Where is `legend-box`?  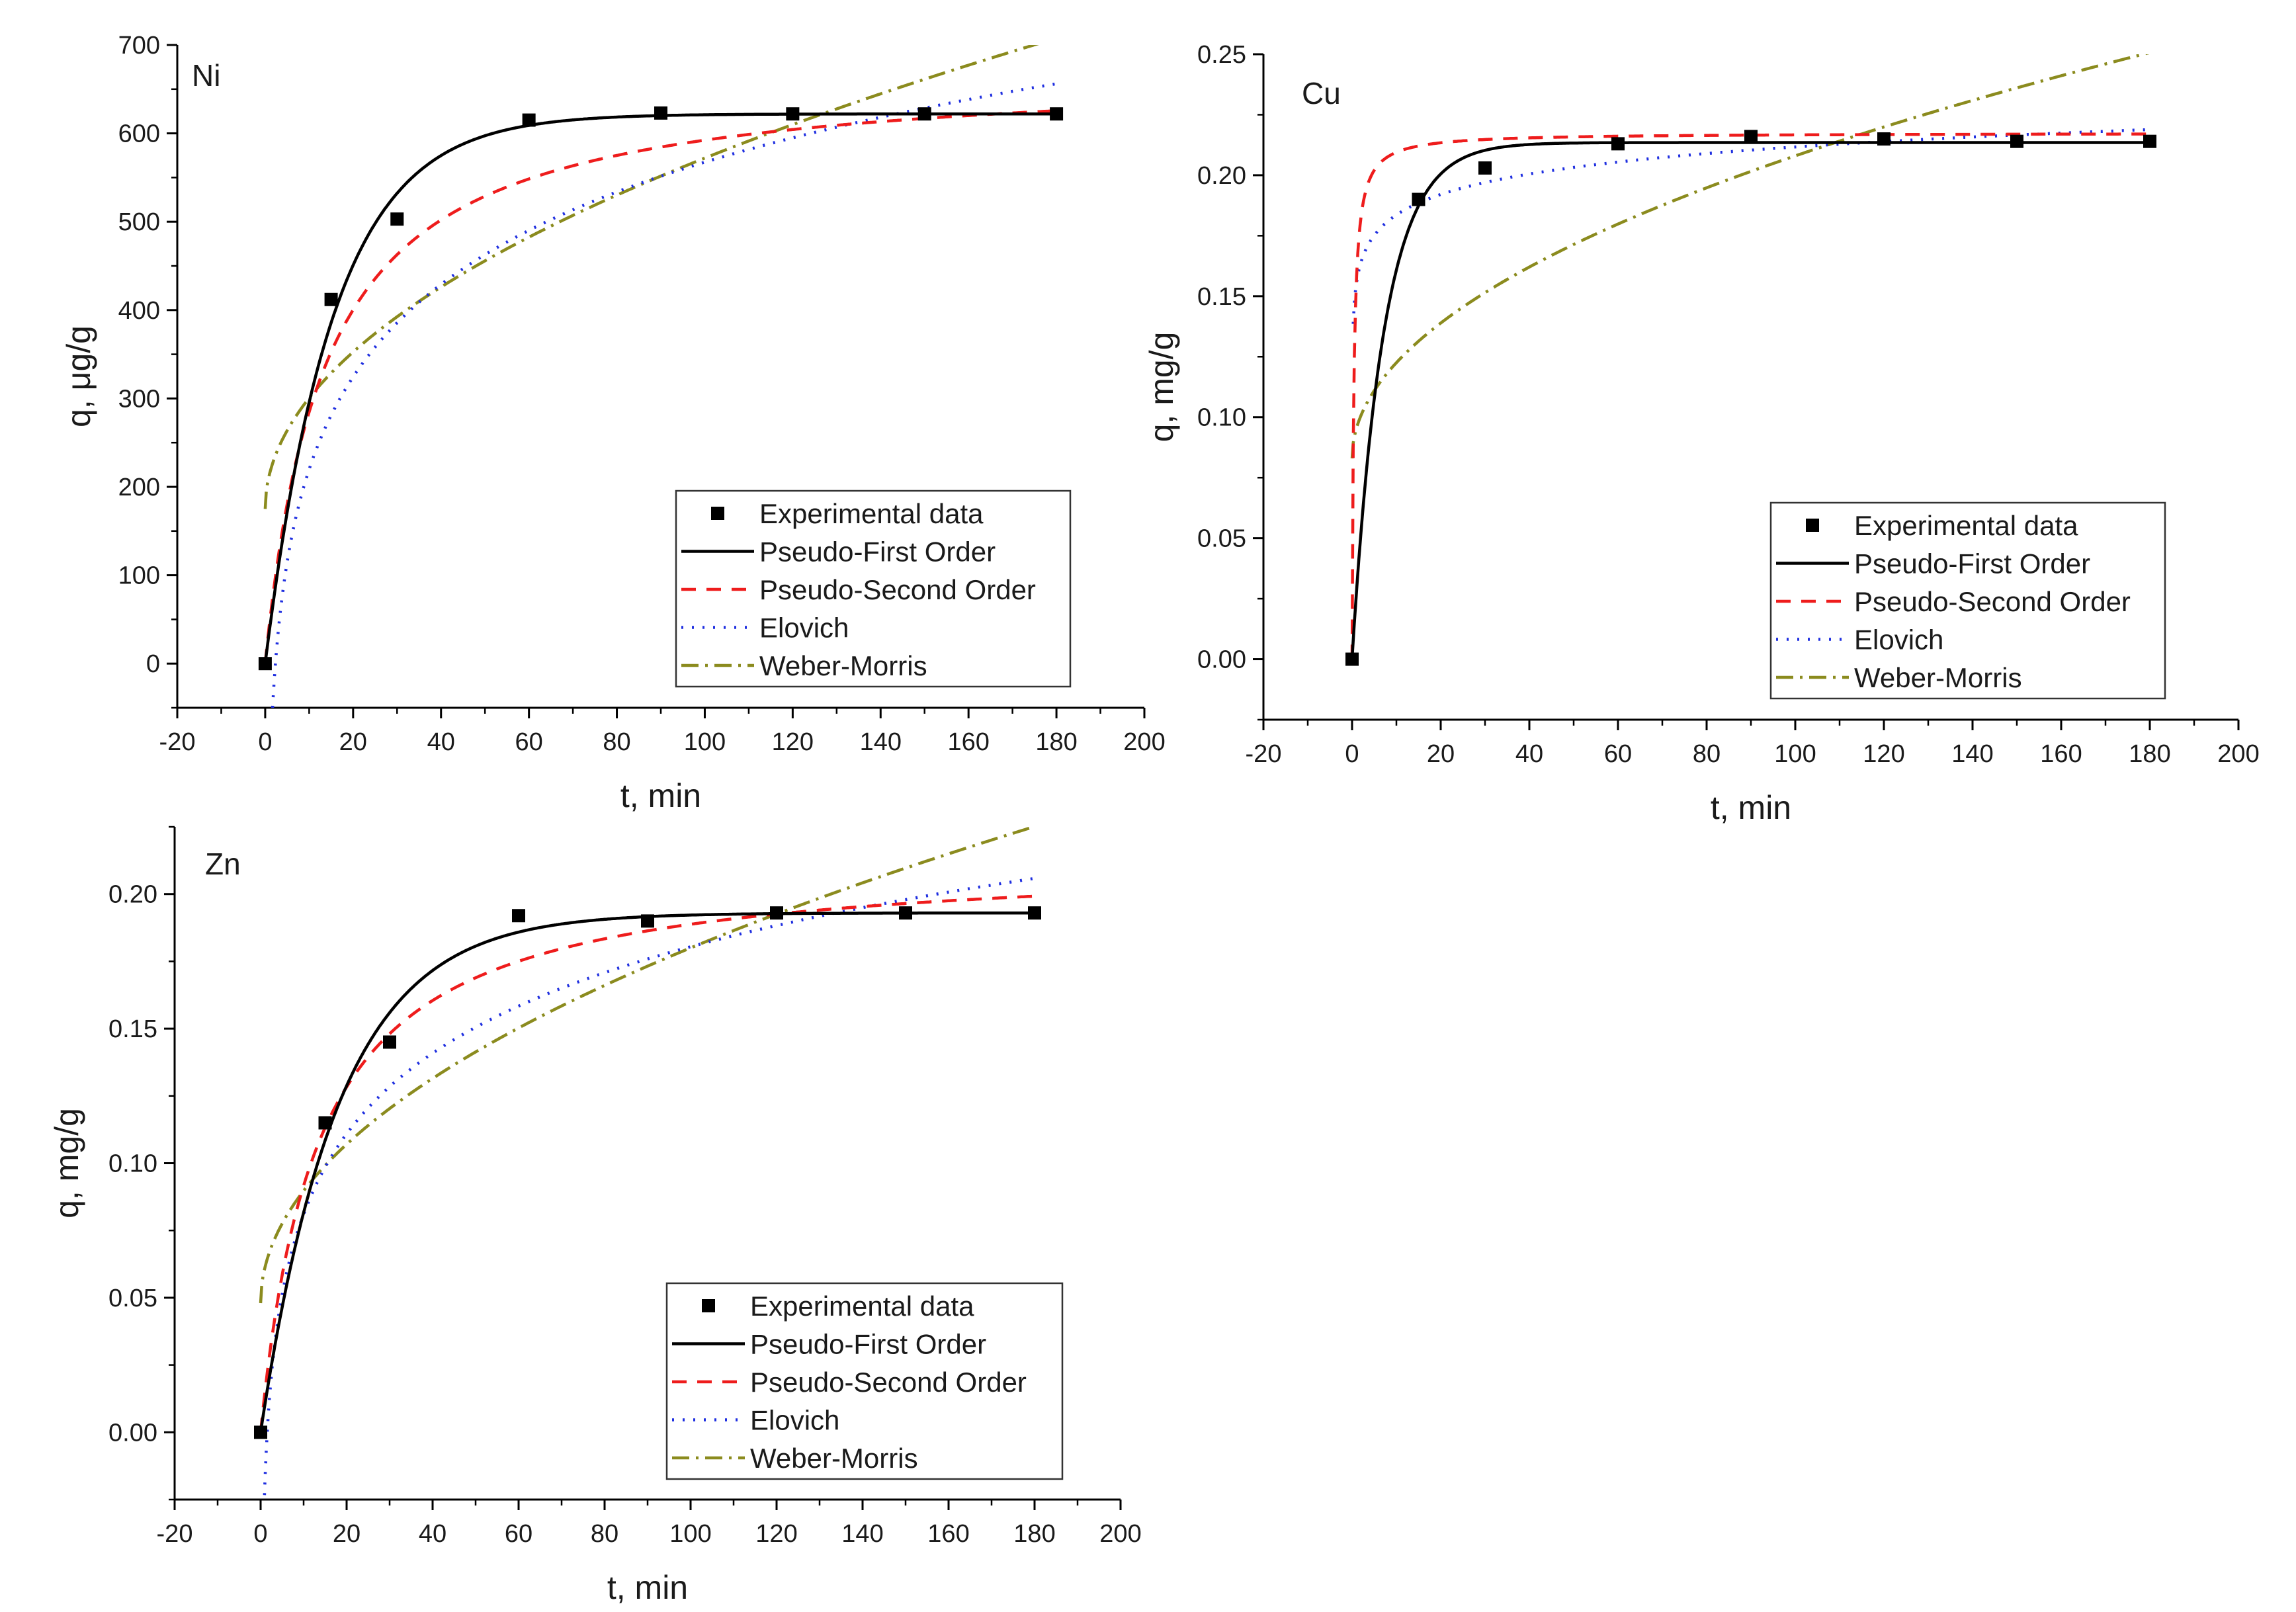 legend-box is located at coordinates (864, 1381).